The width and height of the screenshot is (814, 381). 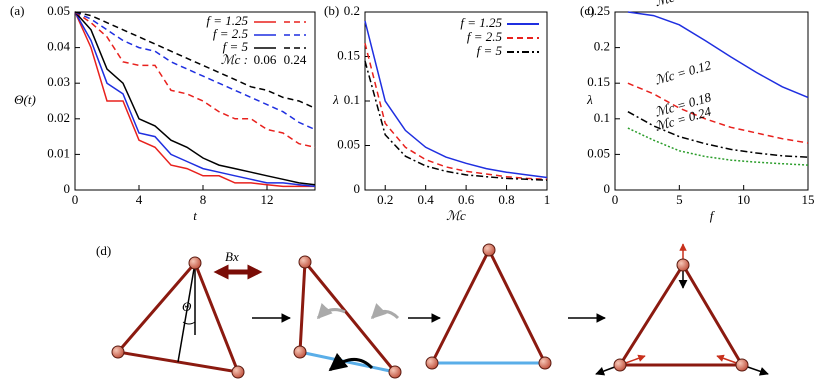 What do you see at coordinates (267, 199) in the screenshot?
I see `x-tick-label: 12` at bounding box center [267, 199].